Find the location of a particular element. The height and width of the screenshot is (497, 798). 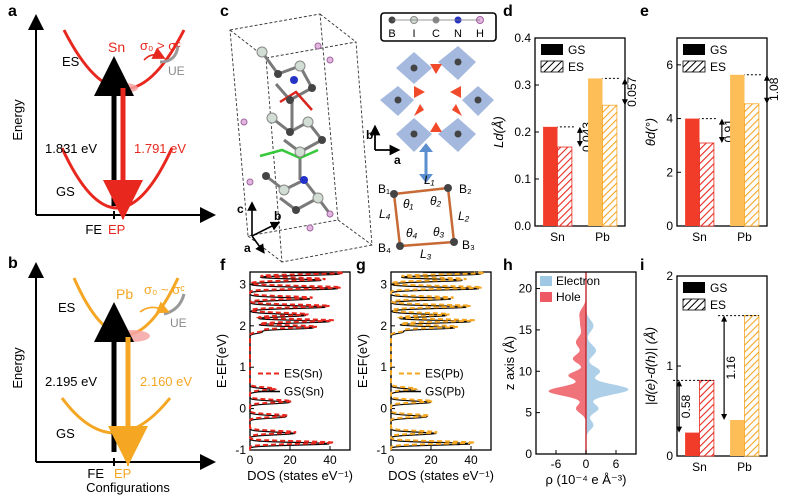

y-tick-label: 0.2 is located at coordinates (522, 132).